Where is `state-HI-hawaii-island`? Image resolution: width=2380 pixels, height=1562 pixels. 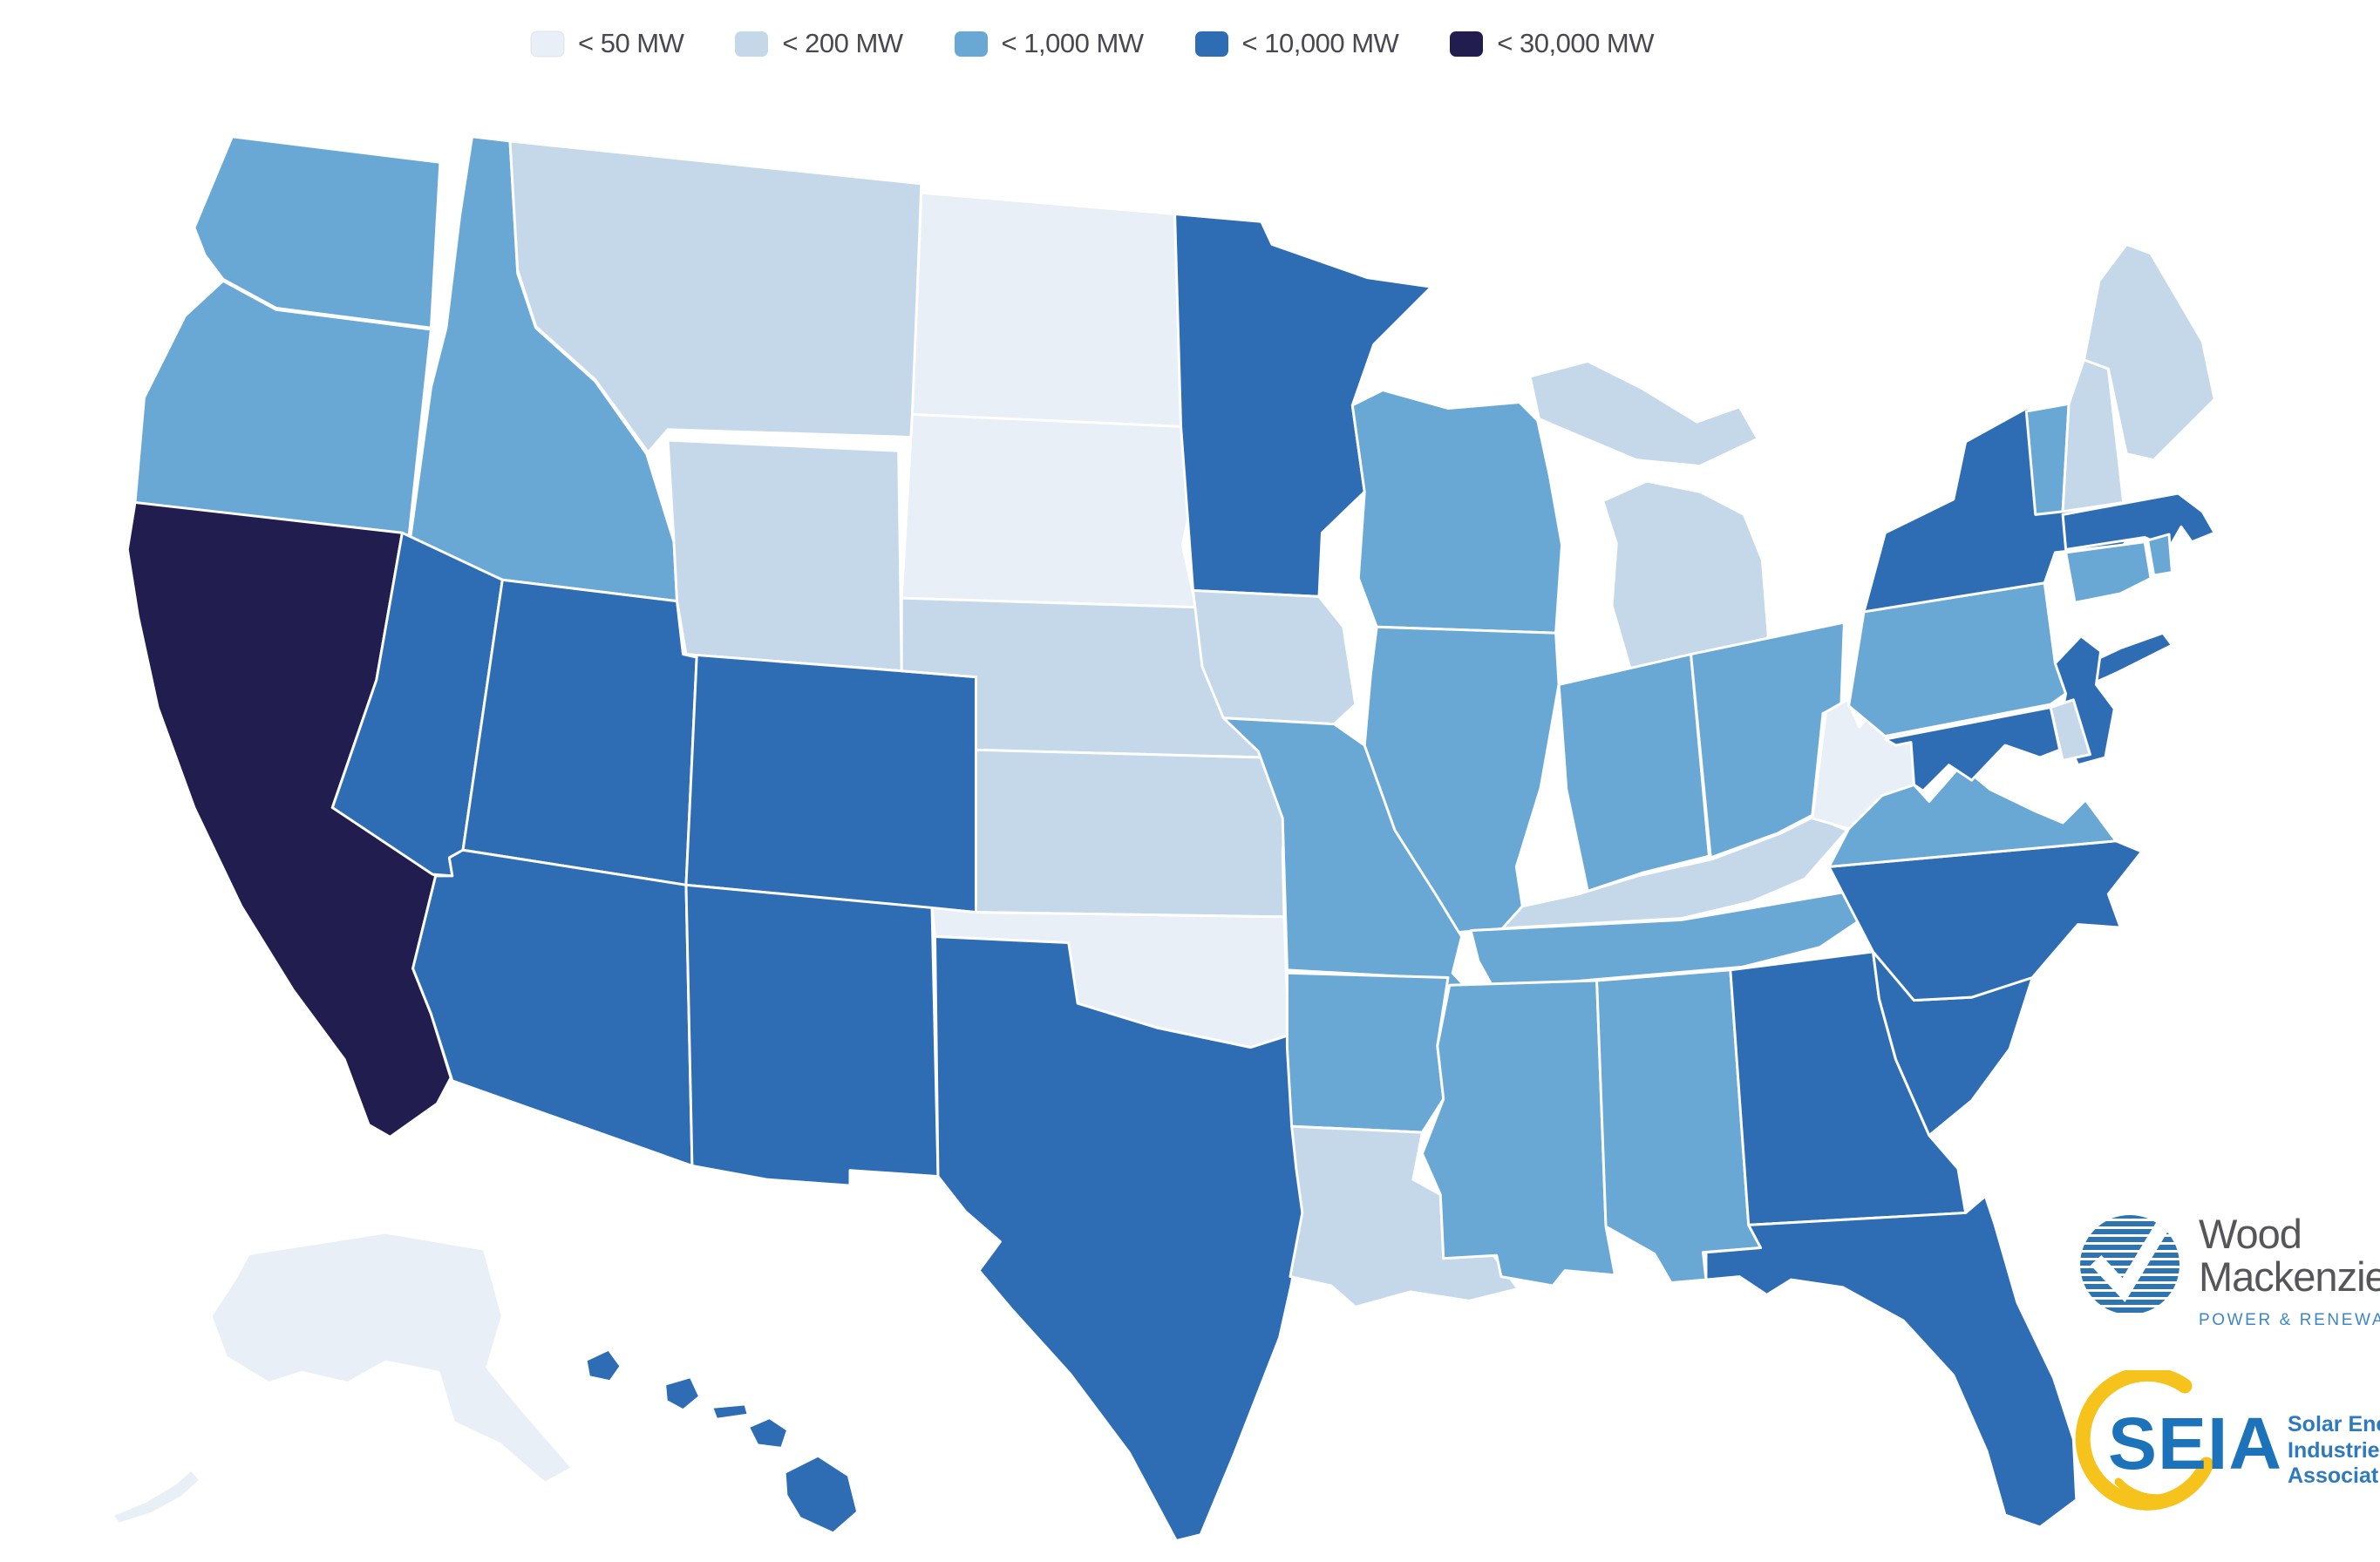
state-HI-hawaii-island is located at coordinates (821, 1494).